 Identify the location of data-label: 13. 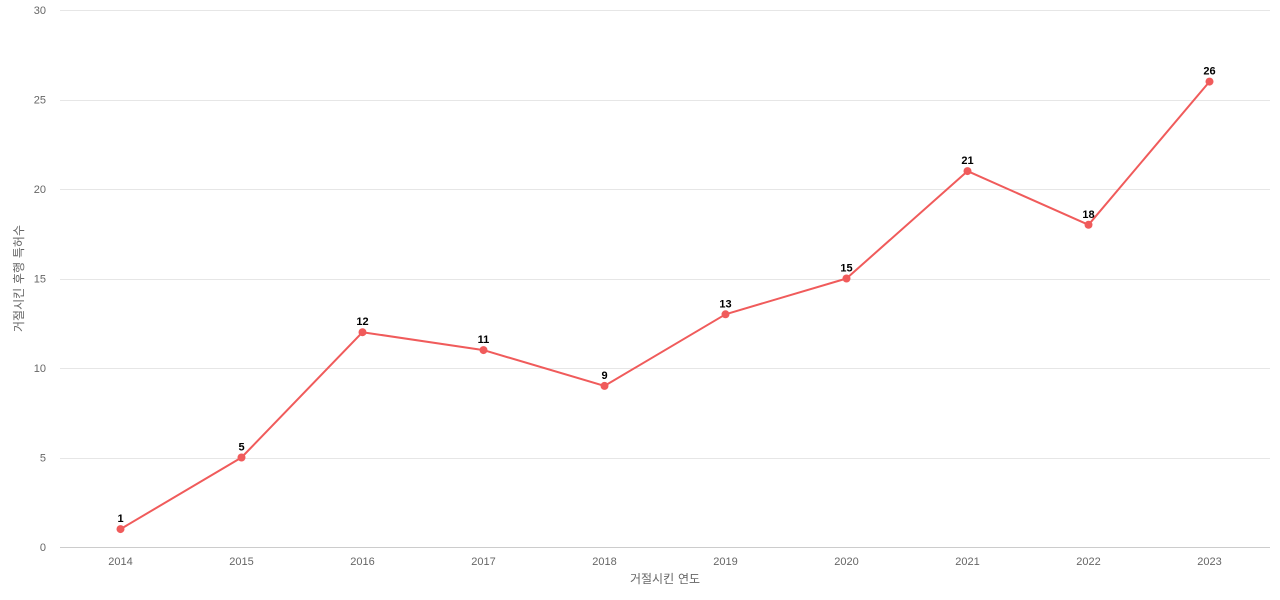
(725, 304).